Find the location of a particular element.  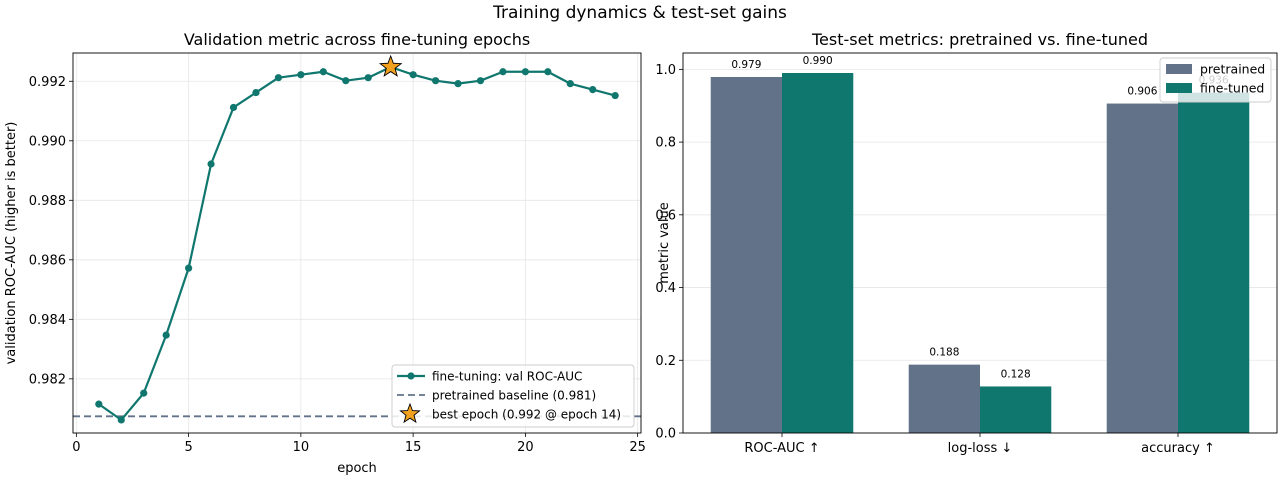

figure-title: Training dynamics & test-set gains is located at coordinates (639, 13).